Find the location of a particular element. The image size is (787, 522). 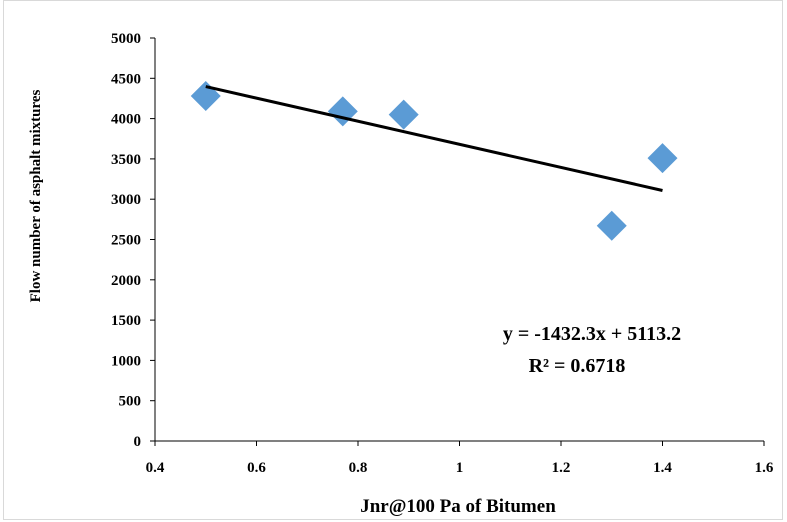

y-tick-label: 3000 is located at coordinates (126, 200).